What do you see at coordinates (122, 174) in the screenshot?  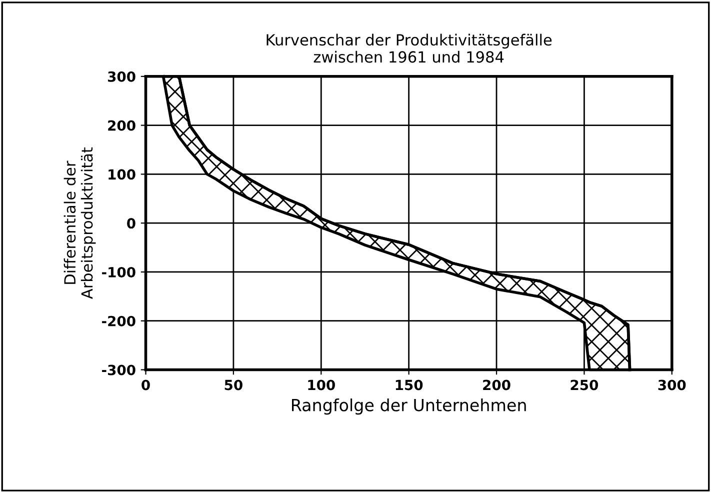 I see `y-tick-label: 100` at bounding box center [122, 174].